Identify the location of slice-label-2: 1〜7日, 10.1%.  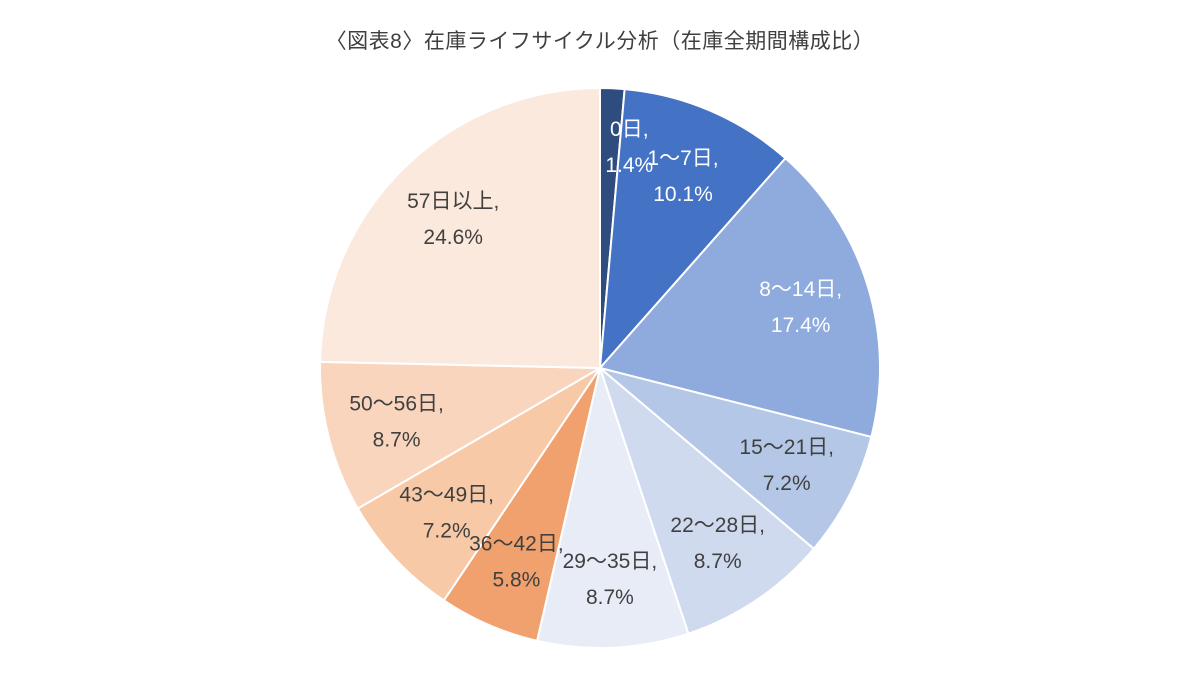
(682, 176).